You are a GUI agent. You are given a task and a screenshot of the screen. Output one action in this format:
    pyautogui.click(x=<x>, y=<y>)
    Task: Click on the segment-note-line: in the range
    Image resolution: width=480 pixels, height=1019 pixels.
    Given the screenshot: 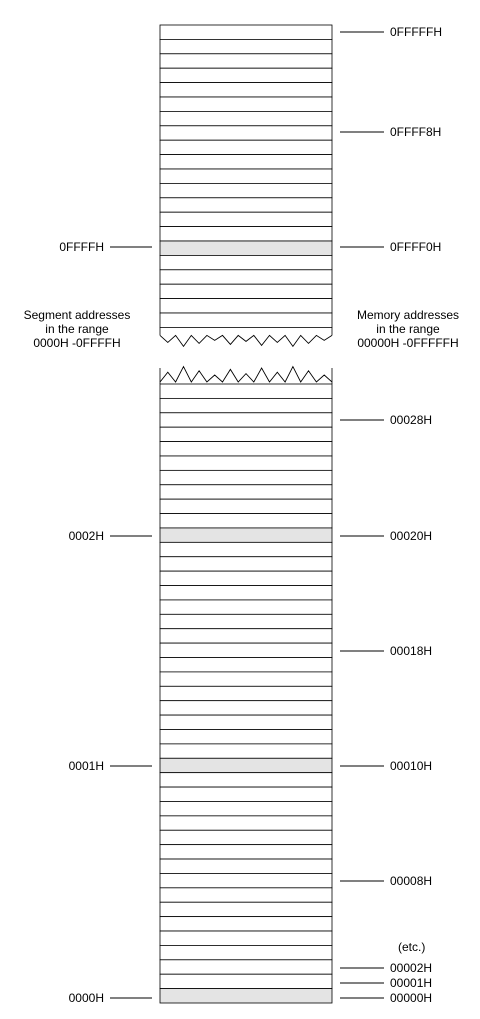 What is the action you would take?
    pyautogui.click(x=77, y=329)
    